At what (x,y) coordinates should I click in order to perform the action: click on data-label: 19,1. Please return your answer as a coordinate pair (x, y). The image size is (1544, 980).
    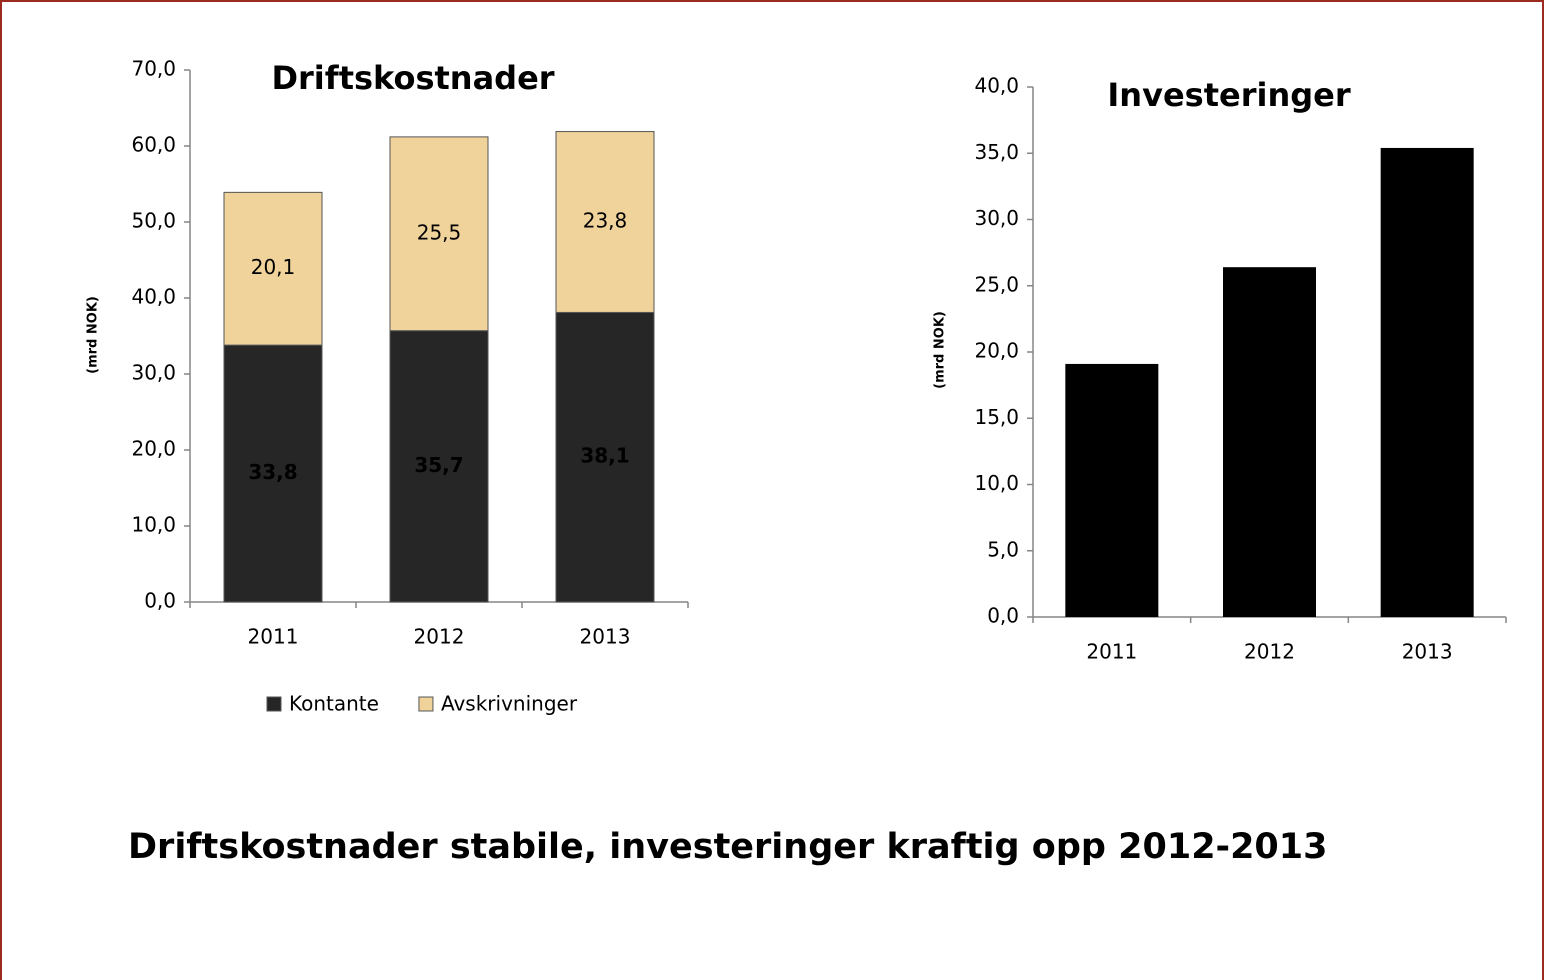
    Looking at the image, I should click on (1111, 489).